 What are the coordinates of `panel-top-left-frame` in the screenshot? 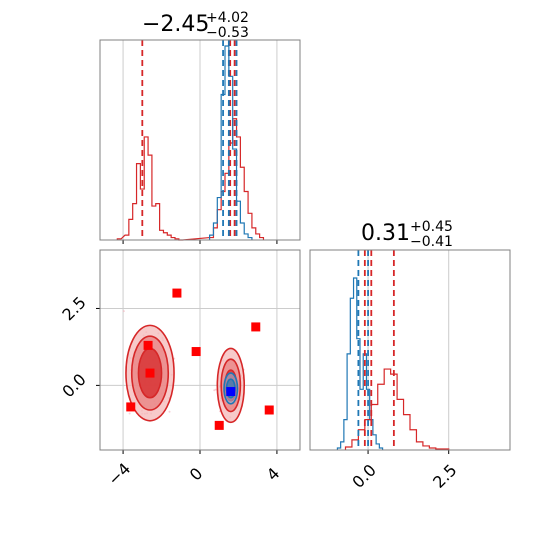 It's located at (200, 140).